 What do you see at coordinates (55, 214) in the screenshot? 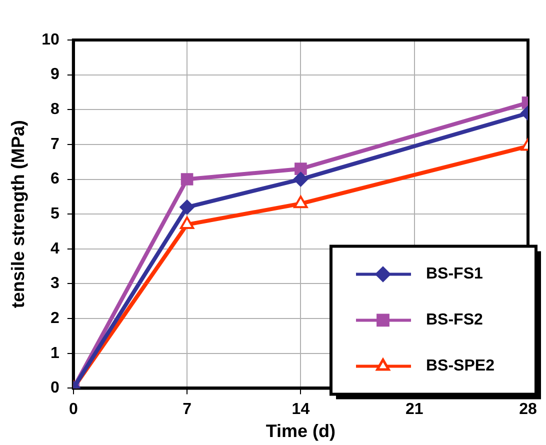
I see `y-tick-label: 5` at bounding box center [55, 214].